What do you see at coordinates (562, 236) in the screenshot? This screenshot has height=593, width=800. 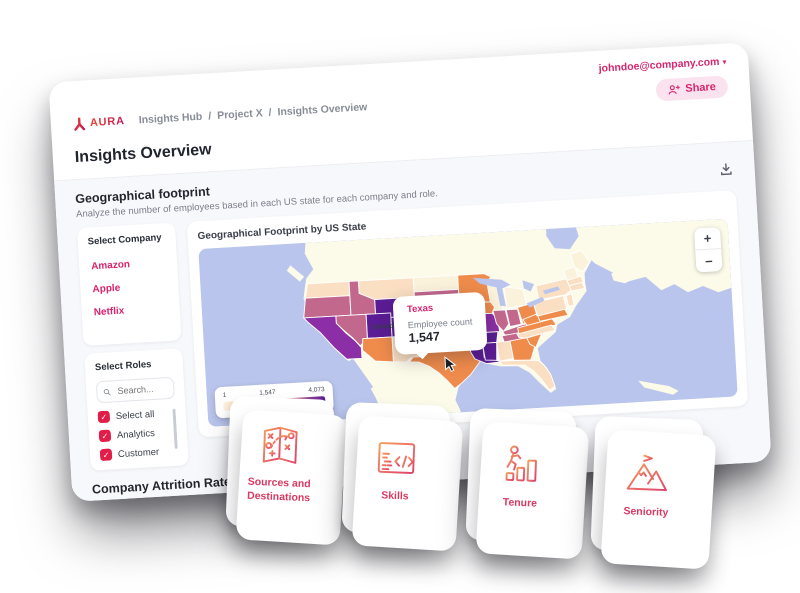 I see `hudson-bay` at bounding box center [562, 236].